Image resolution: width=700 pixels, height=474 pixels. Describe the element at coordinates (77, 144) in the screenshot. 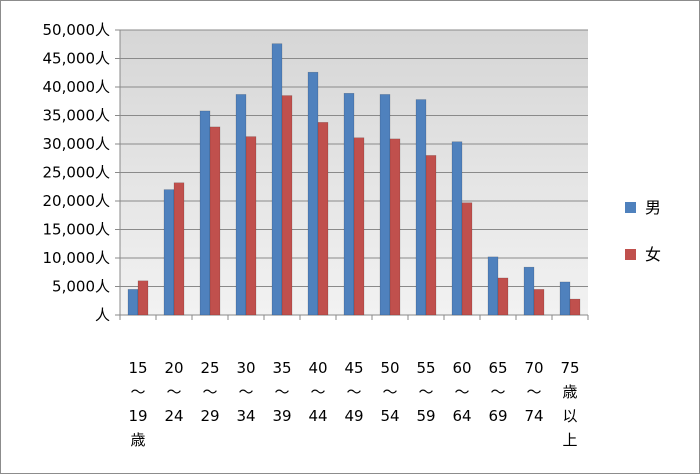

I see `y-tick-label: 30,000人` at that location.